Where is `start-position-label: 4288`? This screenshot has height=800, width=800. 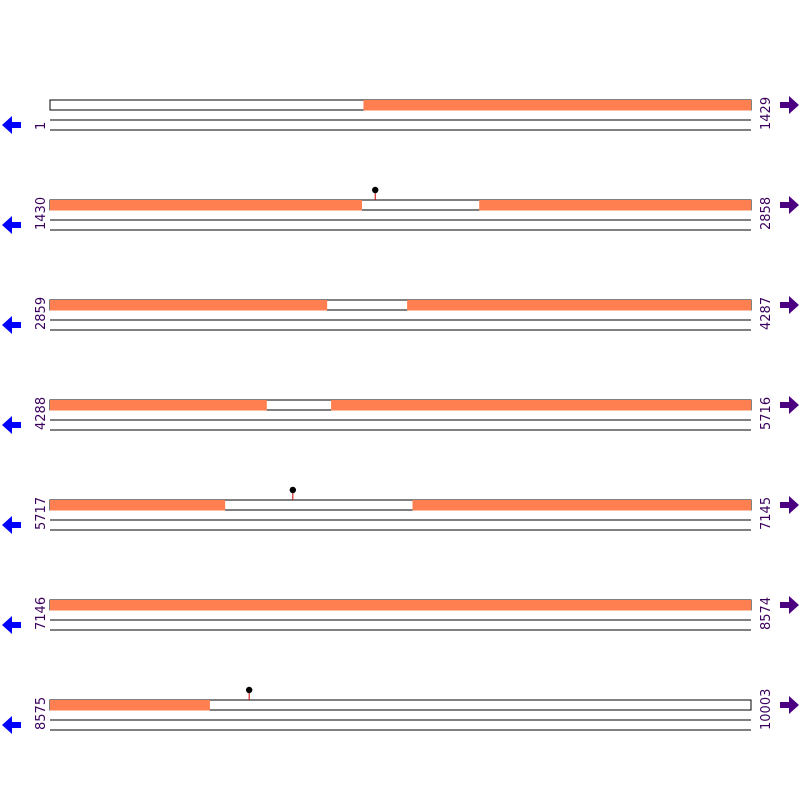 start-position-label: 4288 is located at coordinates (41, 413).